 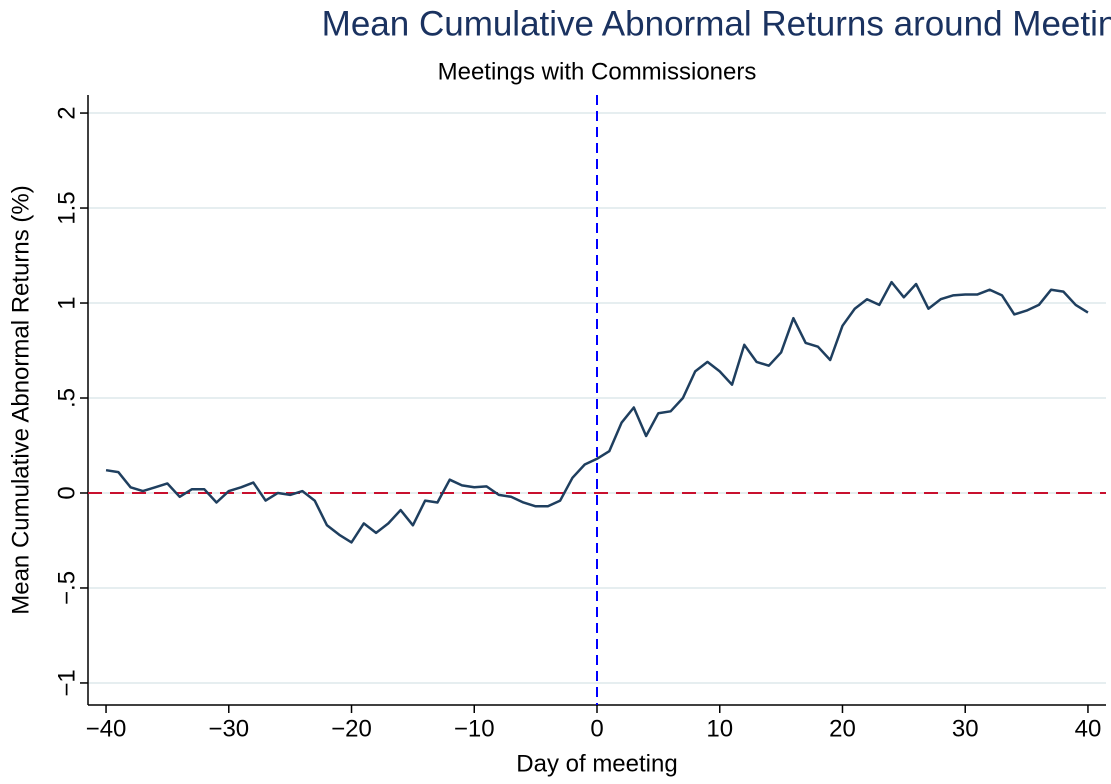 I want to click on y-tick-label: −.5, so click(x=66, y=588).